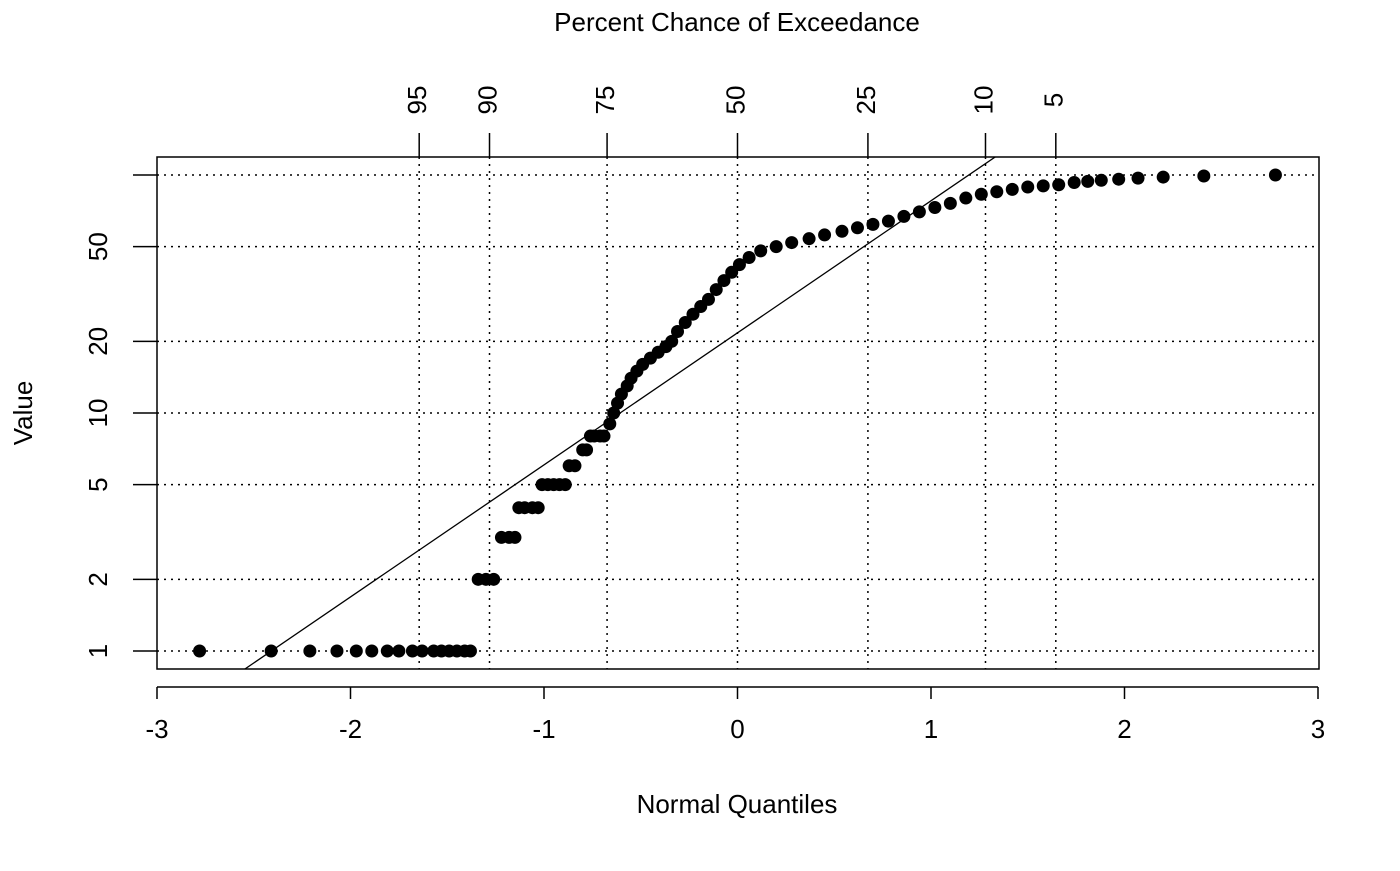  I want to click on top-tick-label: 90, so click(487, 100).